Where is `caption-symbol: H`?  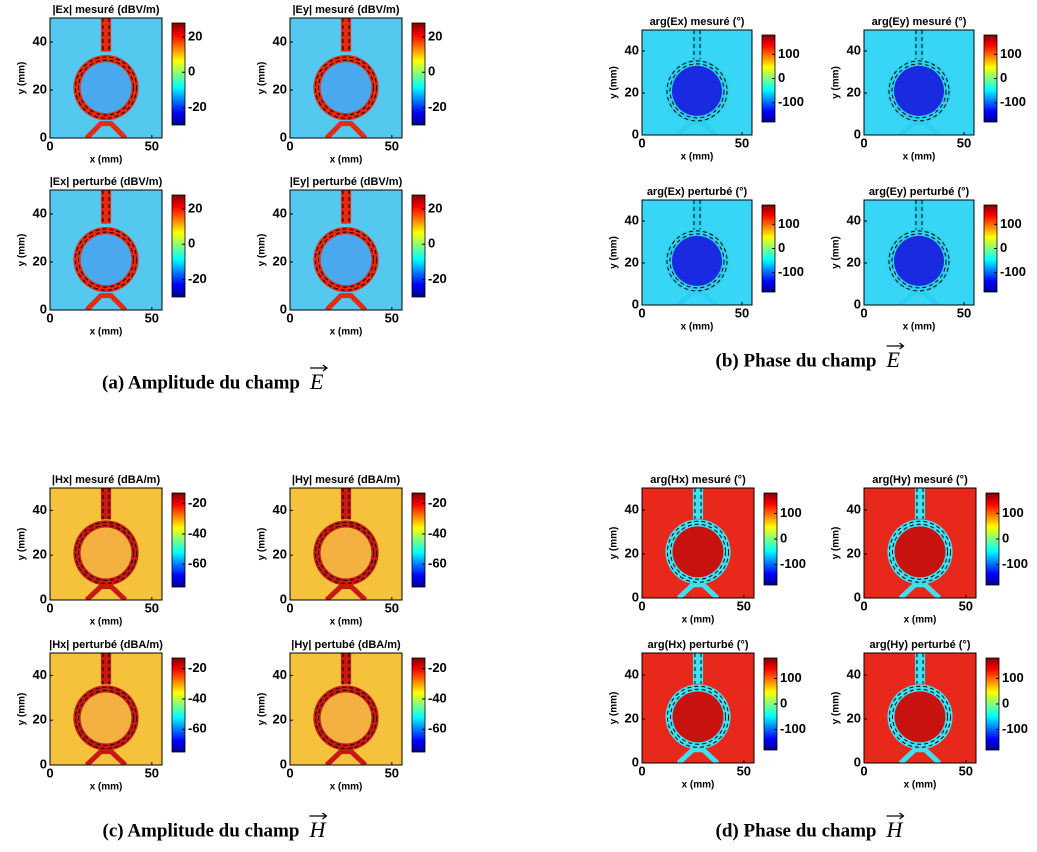 caption-symbol: H is located at coordinates (317, 829).